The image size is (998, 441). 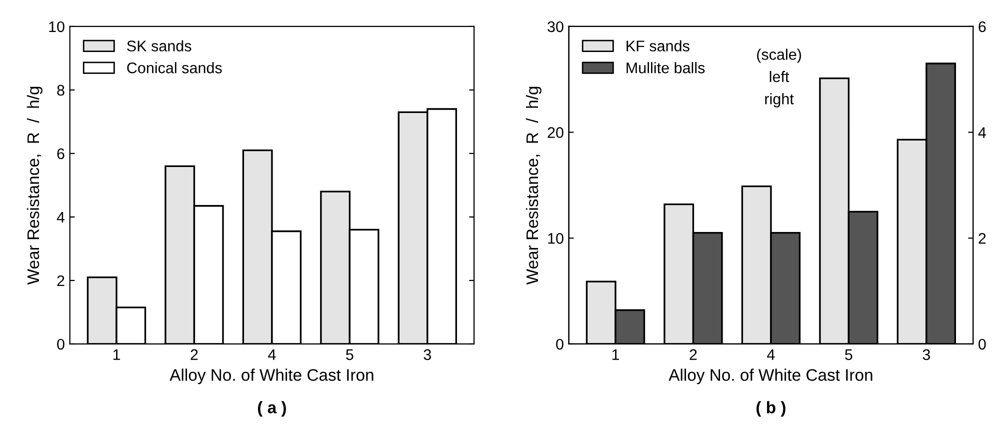 What do you see at coordinates (779, 55) in the screenshot?
I see `annotation: (scale)` at bounding box center [779, 55].